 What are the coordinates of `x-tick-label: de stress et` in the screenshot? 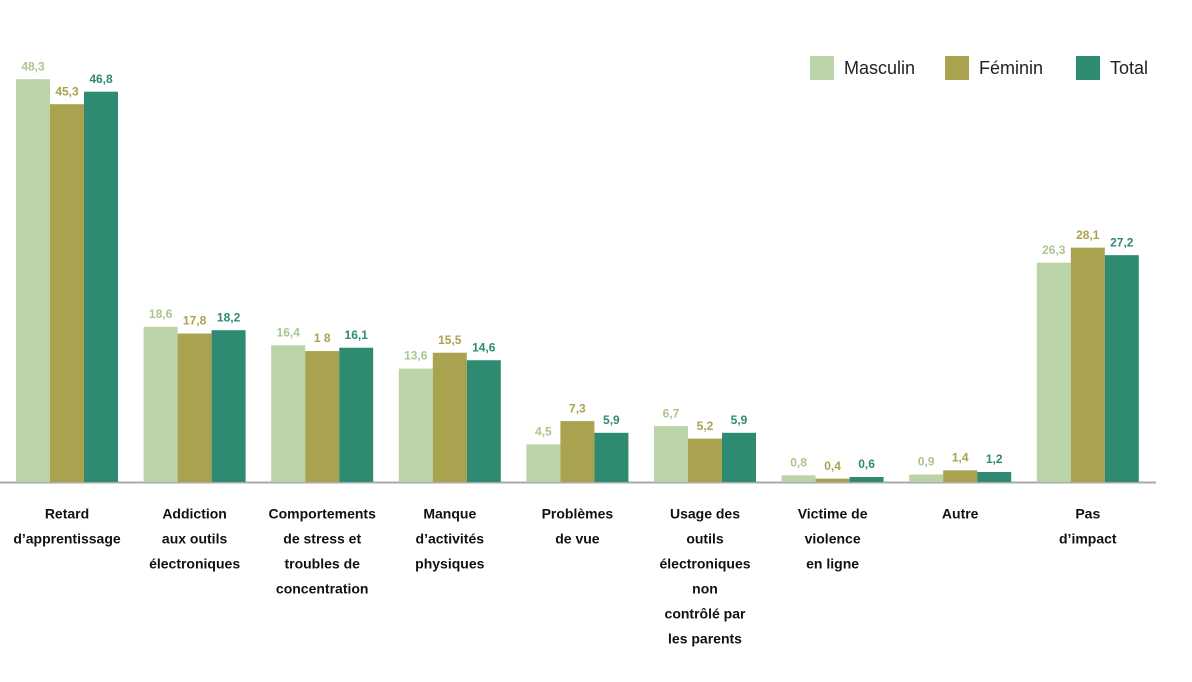 It's located at (322, 539).